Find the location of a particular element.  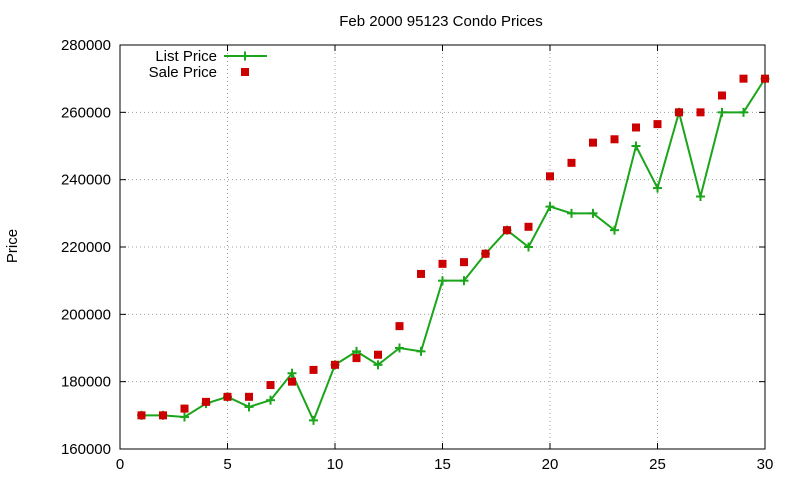

legend-label: Sale Price is located at coordinates (183, 72).